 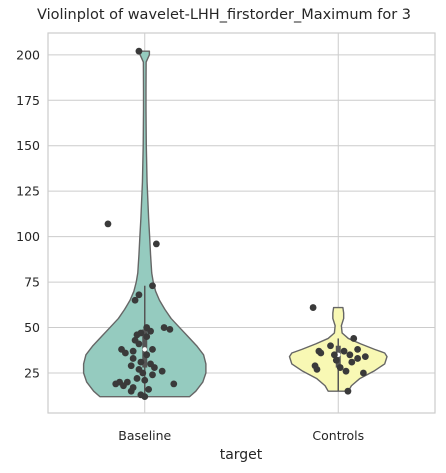 What do you see at coordinates (32, 282) in the screenshot?
I see `y-tick-label: 75` at bounding box center [32, 282].